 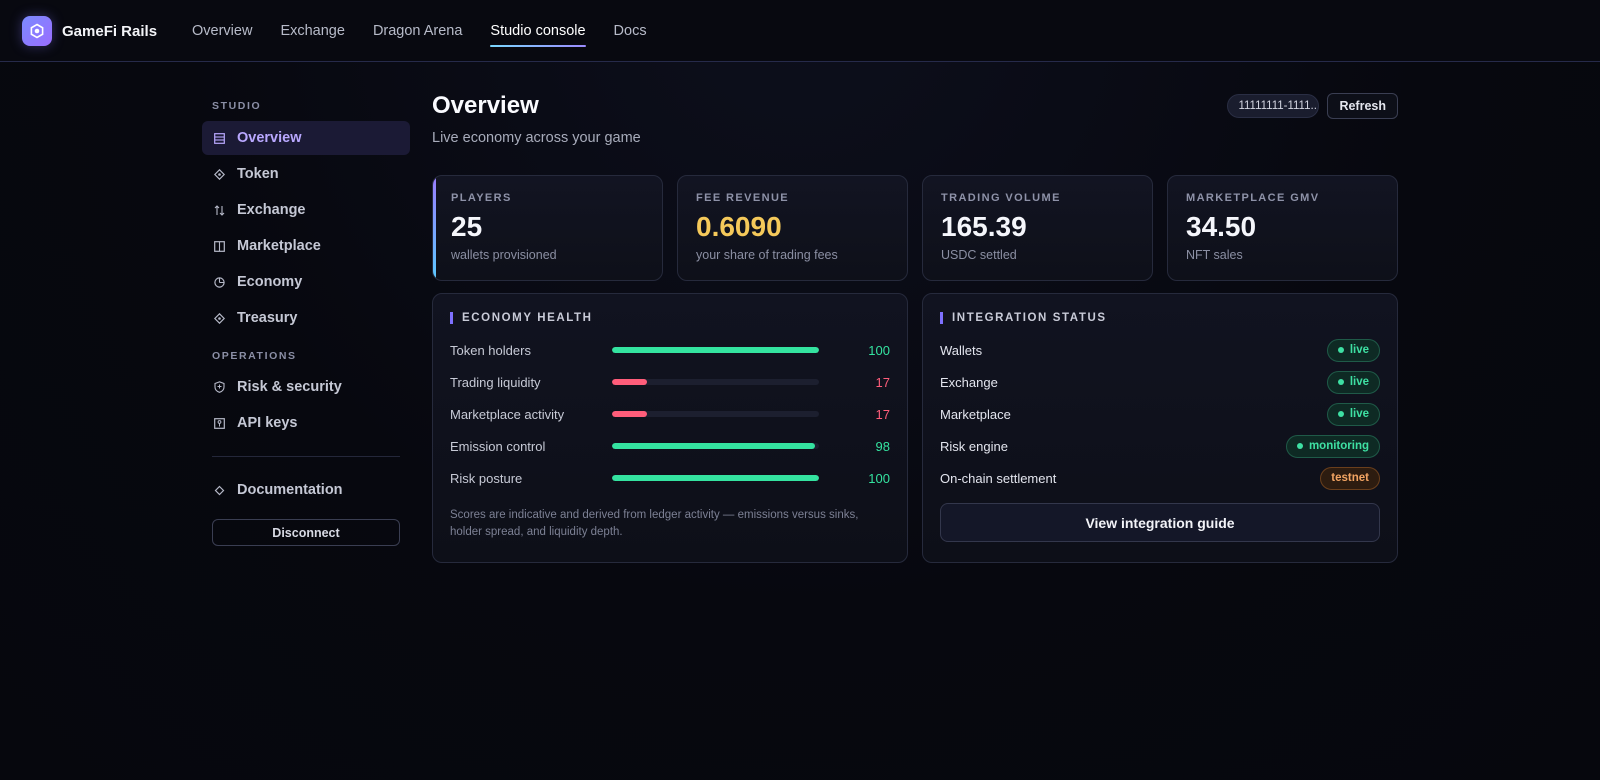 I want to click on sidebar-item-economy: Economy, so click(x=306, y=282).